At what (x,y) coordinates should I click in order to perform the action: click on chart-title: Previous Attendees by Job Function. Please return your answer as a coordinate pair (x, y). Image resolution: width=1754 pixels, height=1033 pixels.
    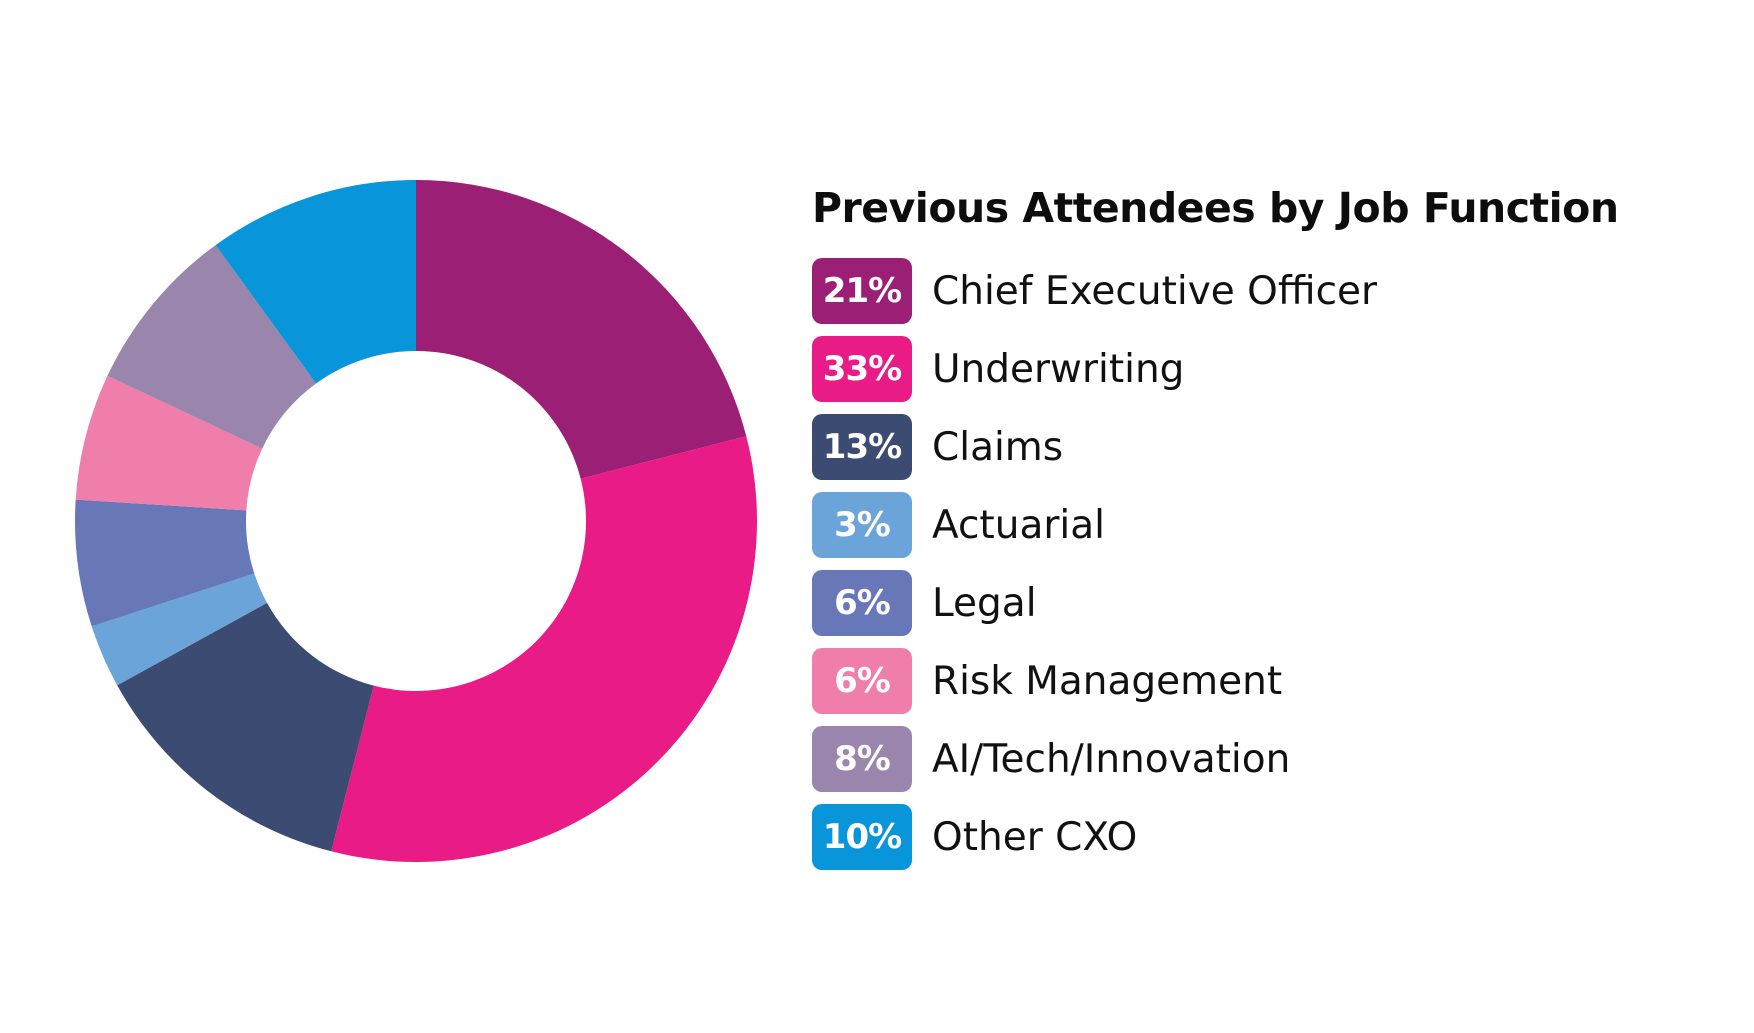
    Looking at the image, I should click on (1215, 208).